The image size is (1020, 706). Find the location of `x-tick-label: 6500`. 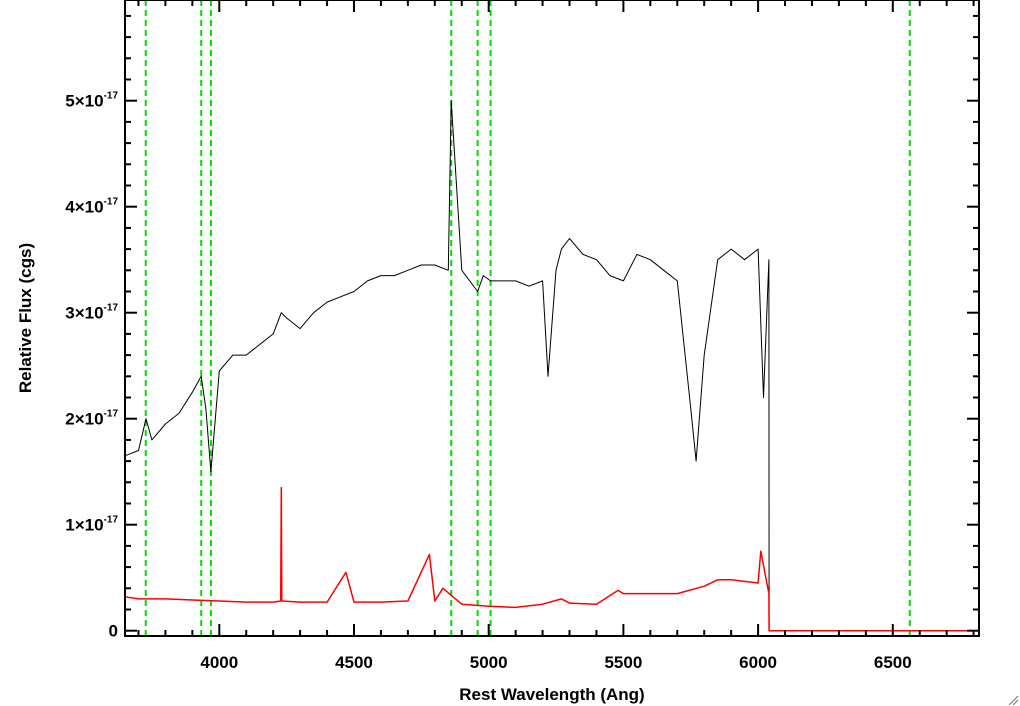

x-tick-label: 6500 is located at coordinates (893, 662).